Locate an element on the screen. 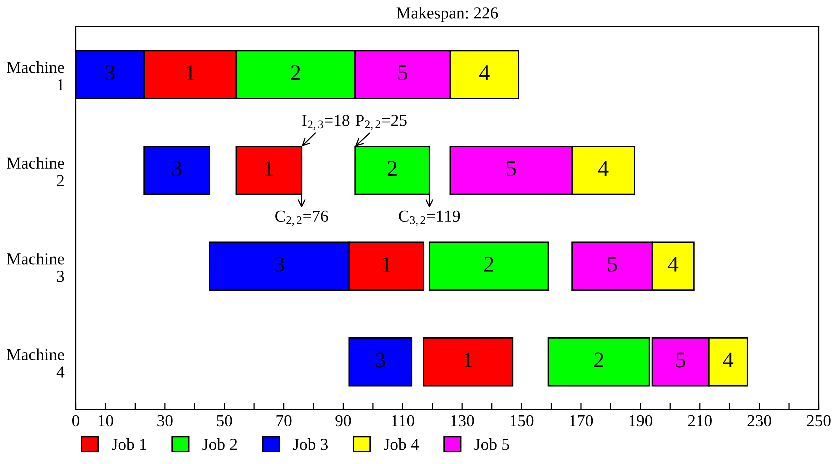 The width and height of the screenshot is (834, 464). annotation: P$_{2,2}$=25 is located at coordinates (381, 122).